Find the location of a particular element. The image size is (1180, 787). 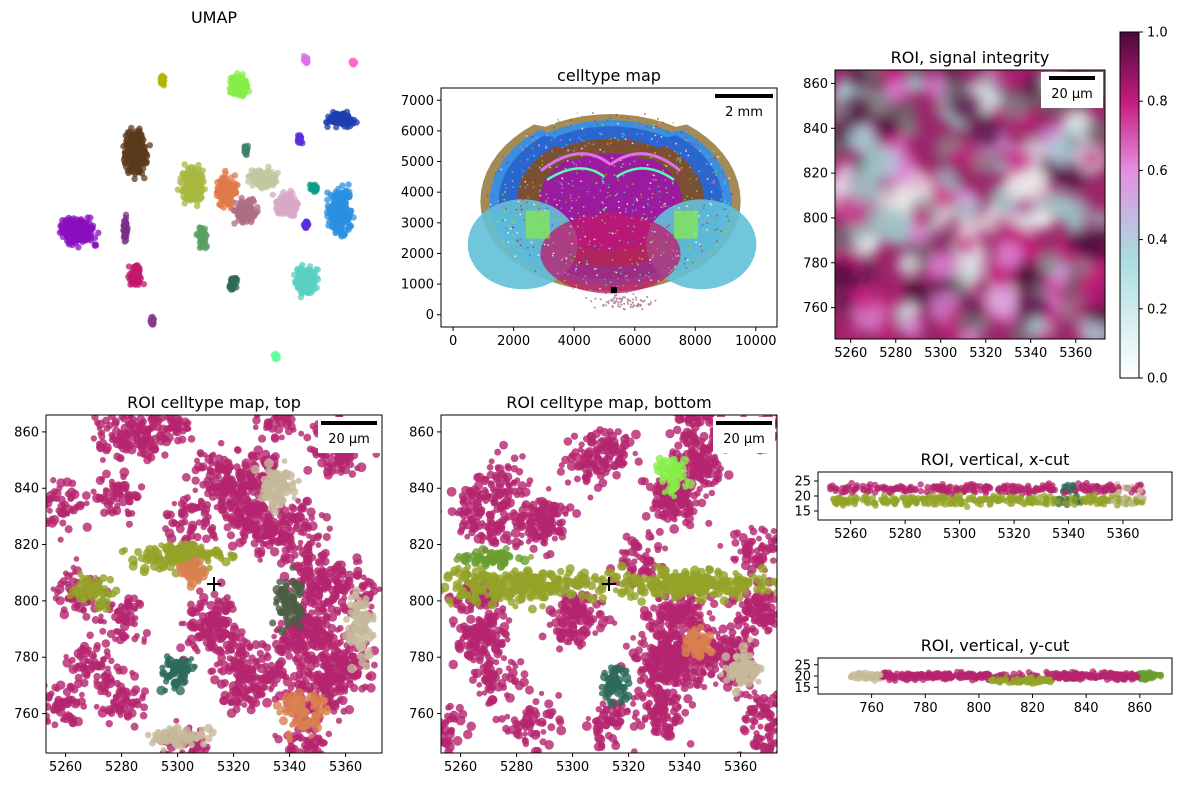

x-tick-label: 5340 is located at coordinates (1030, 353).